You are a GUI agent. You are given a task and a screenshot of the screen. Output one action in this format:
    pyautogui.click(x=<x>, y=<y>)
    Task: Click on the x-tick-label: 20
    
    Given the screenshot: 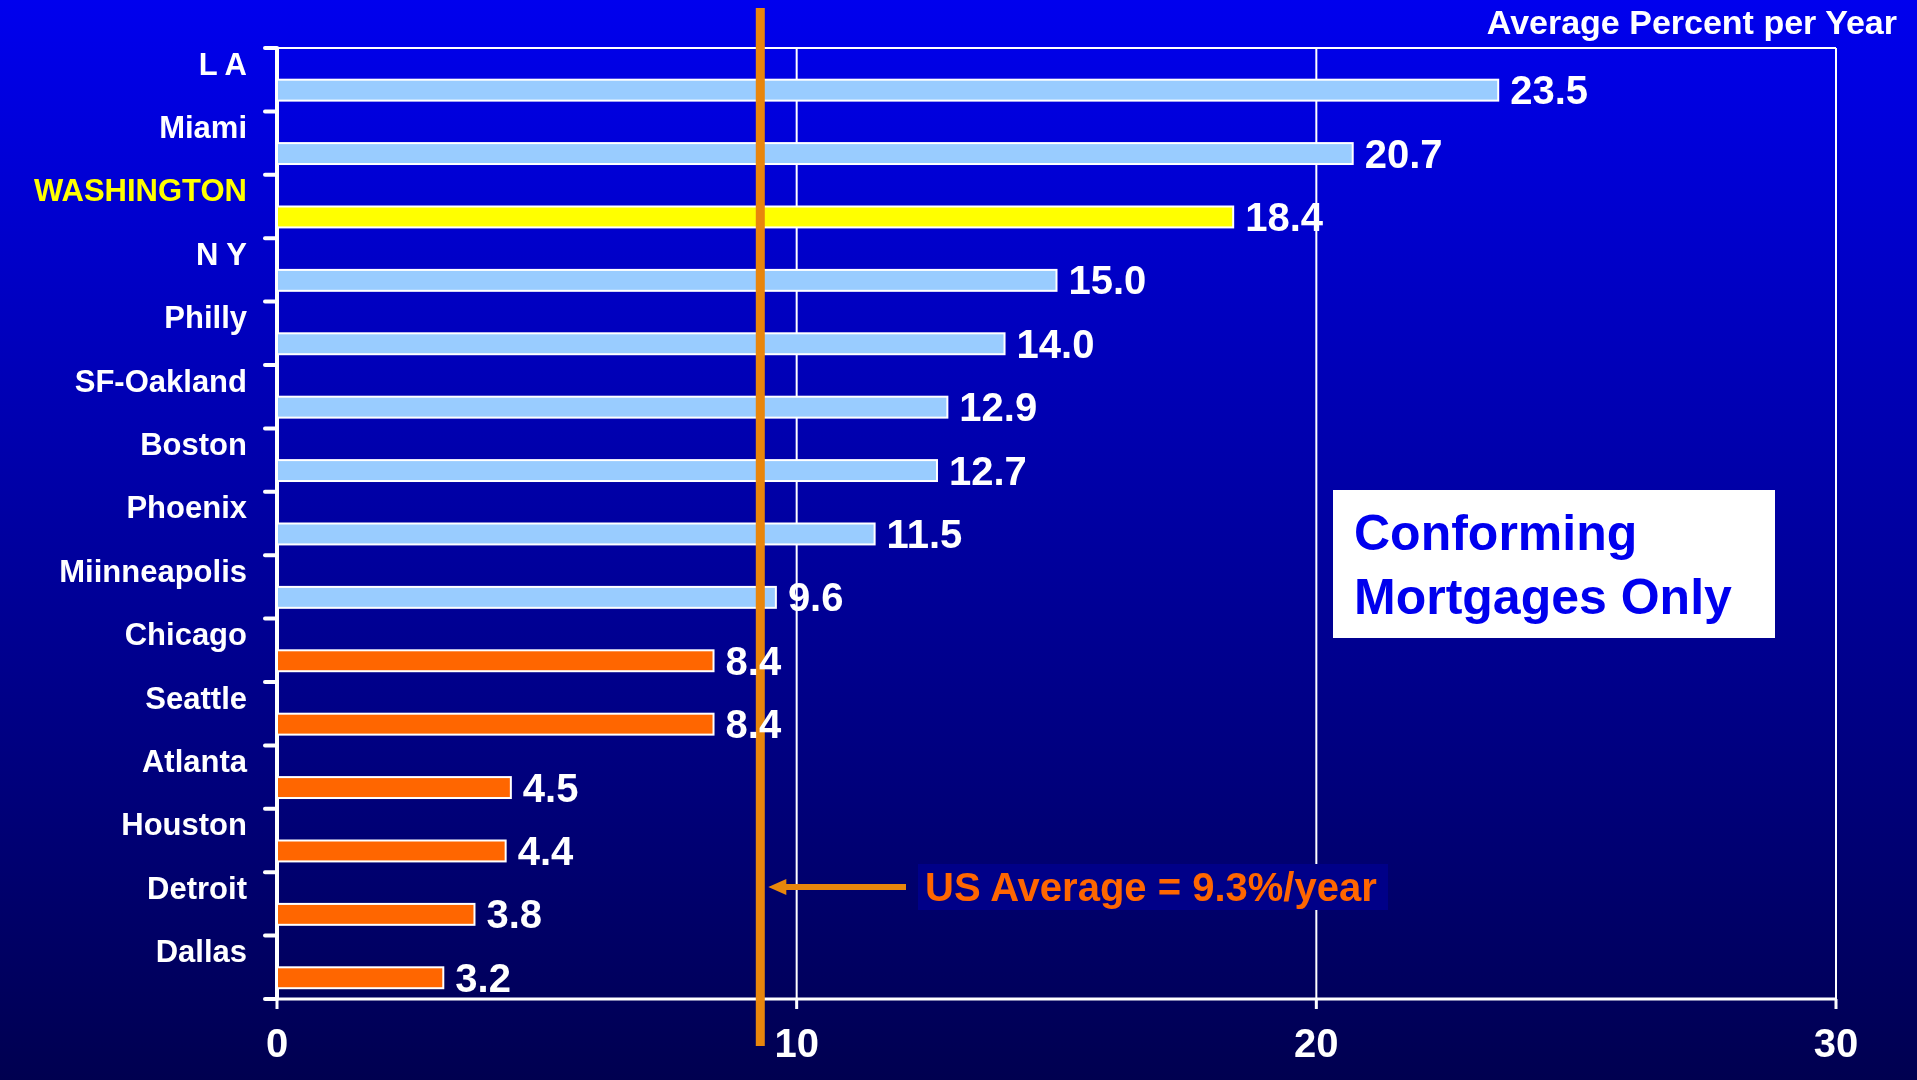 What is the action you would take?
    pyautogui.click(x=1316, y=1043)
    